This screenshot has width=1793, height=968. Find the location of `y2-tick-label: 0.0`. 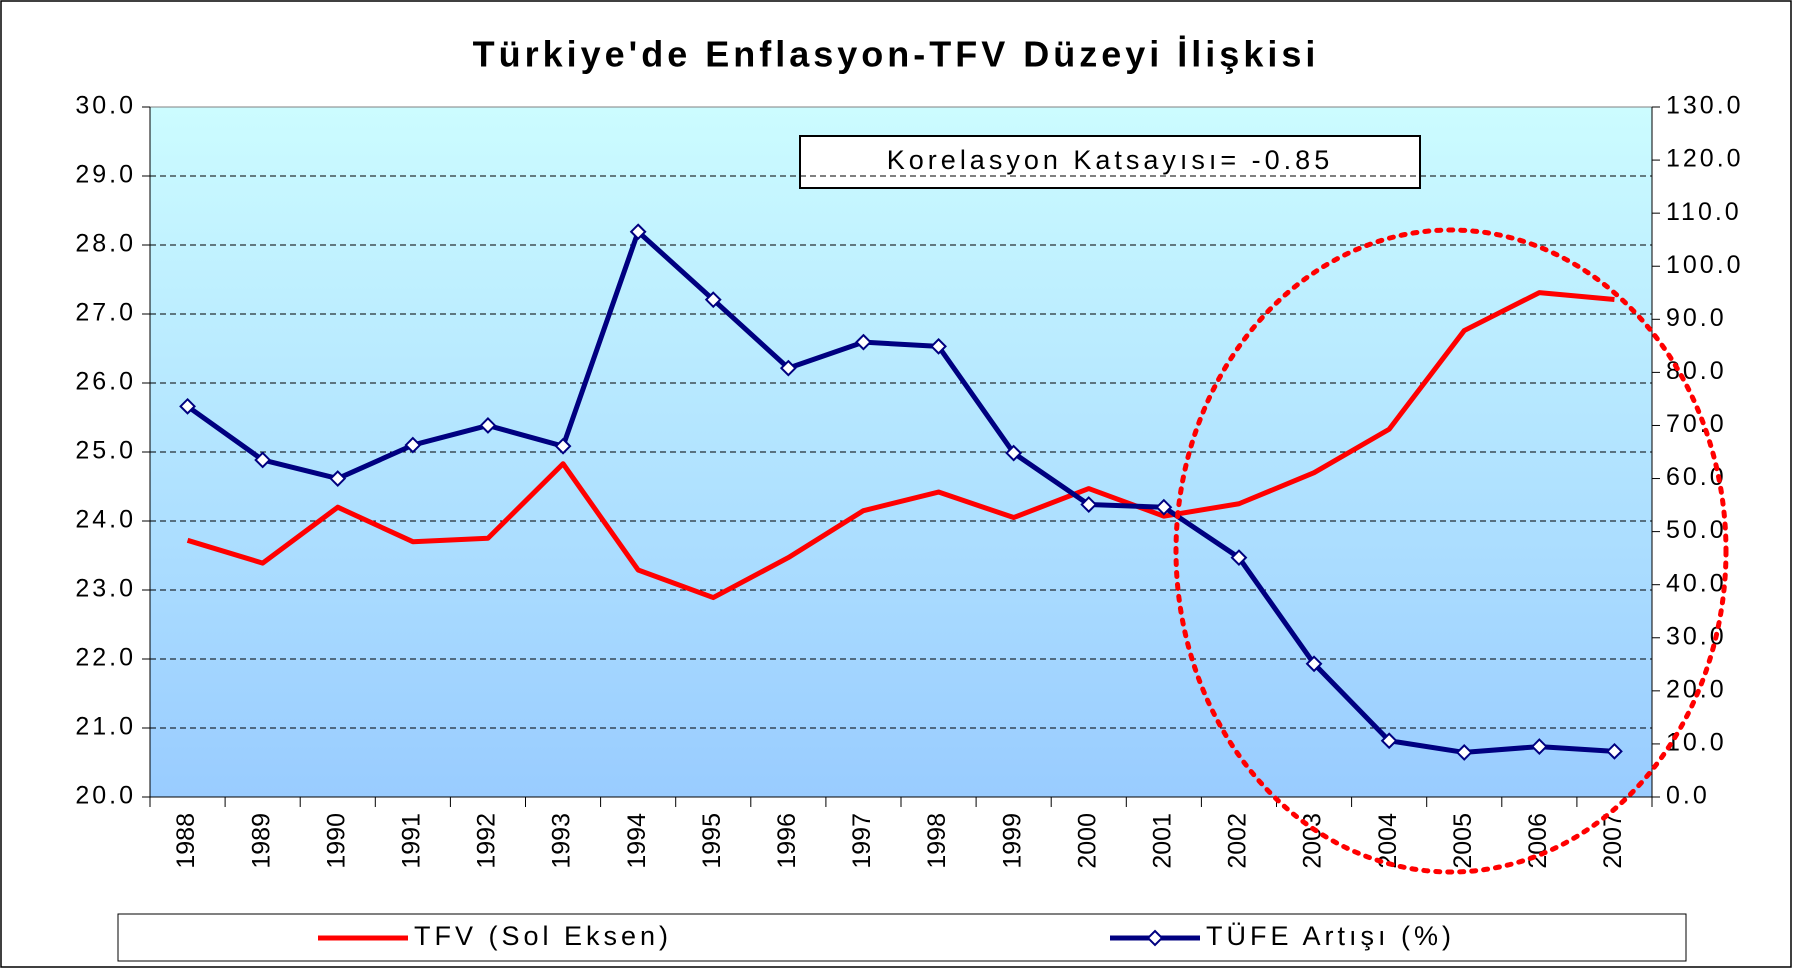

y2-tick-label: 0.0 is located at coordinates (1688, 796).